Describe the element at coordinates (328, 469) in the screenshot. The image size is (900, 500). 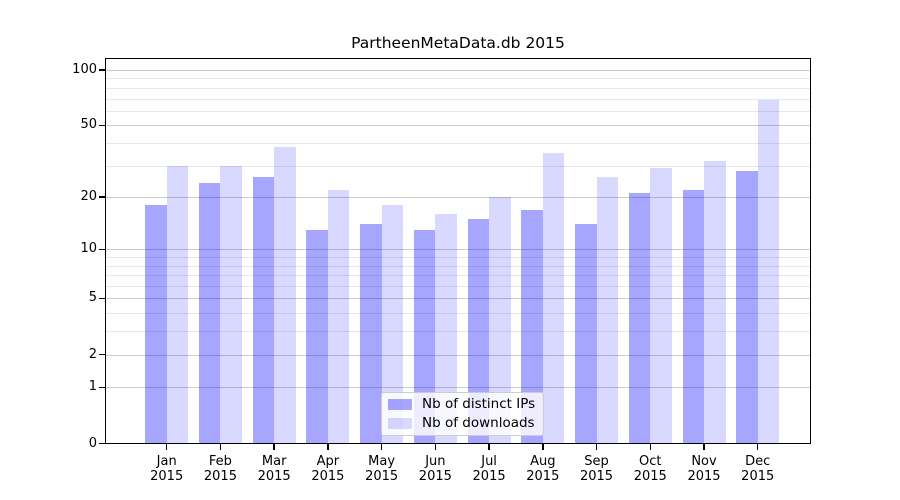
I see `x-tick-label: Apr 2015` at that location.